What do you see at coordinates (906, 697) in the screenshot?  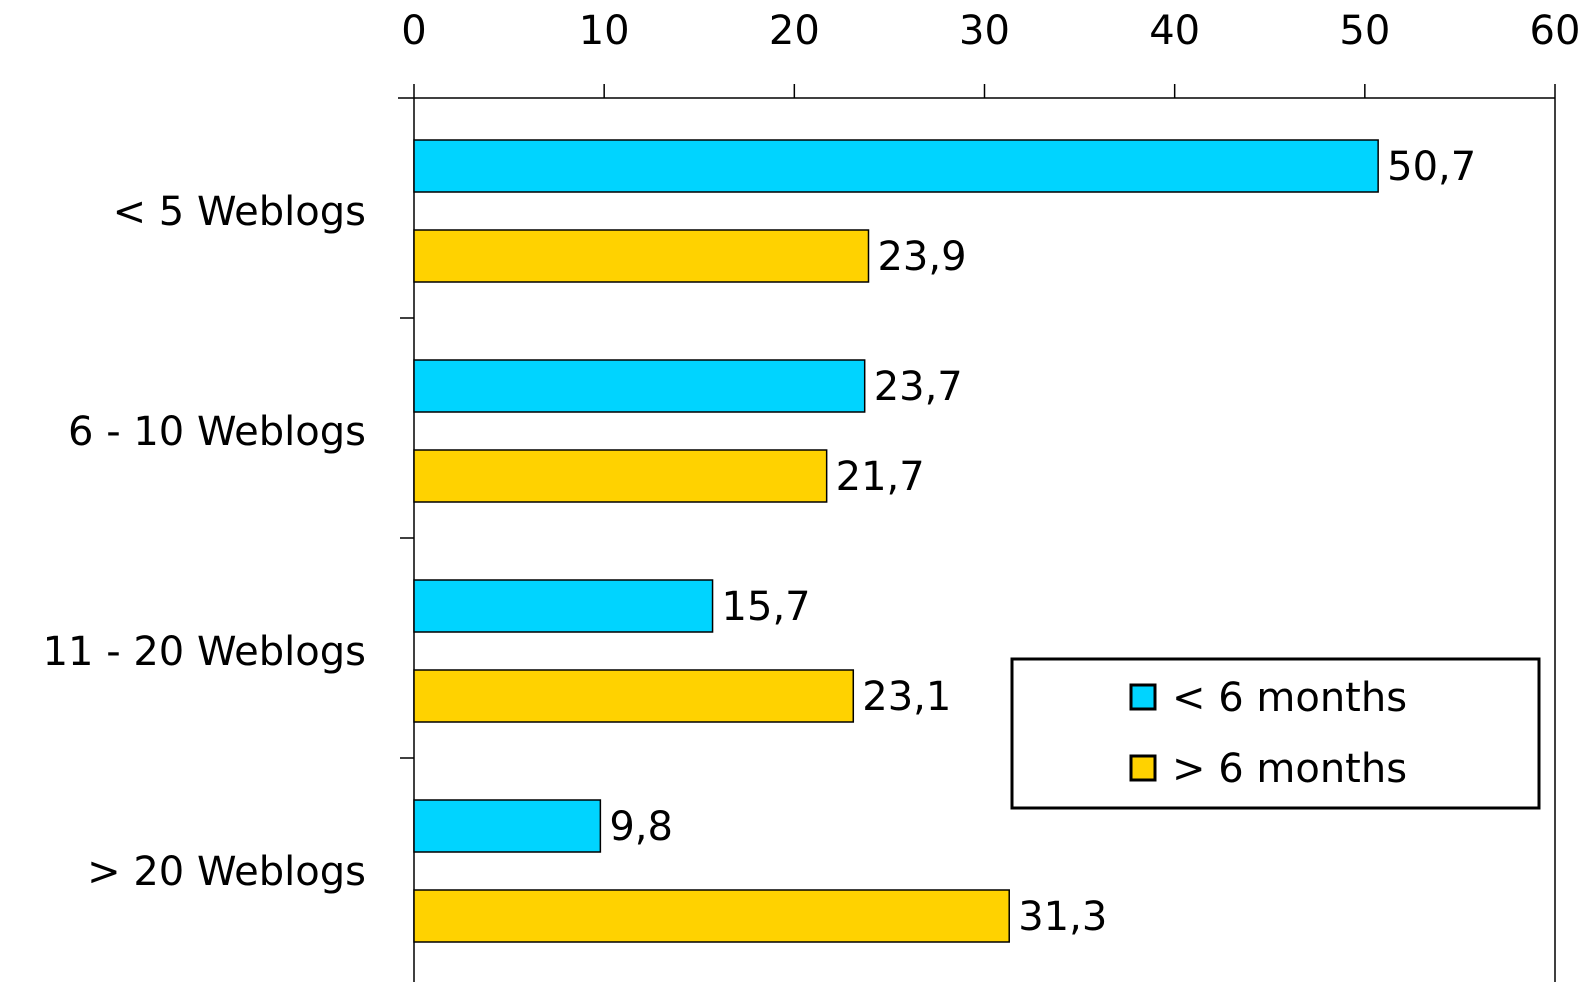 I see `data-label: 23,1` at bounding box center [906, 697].